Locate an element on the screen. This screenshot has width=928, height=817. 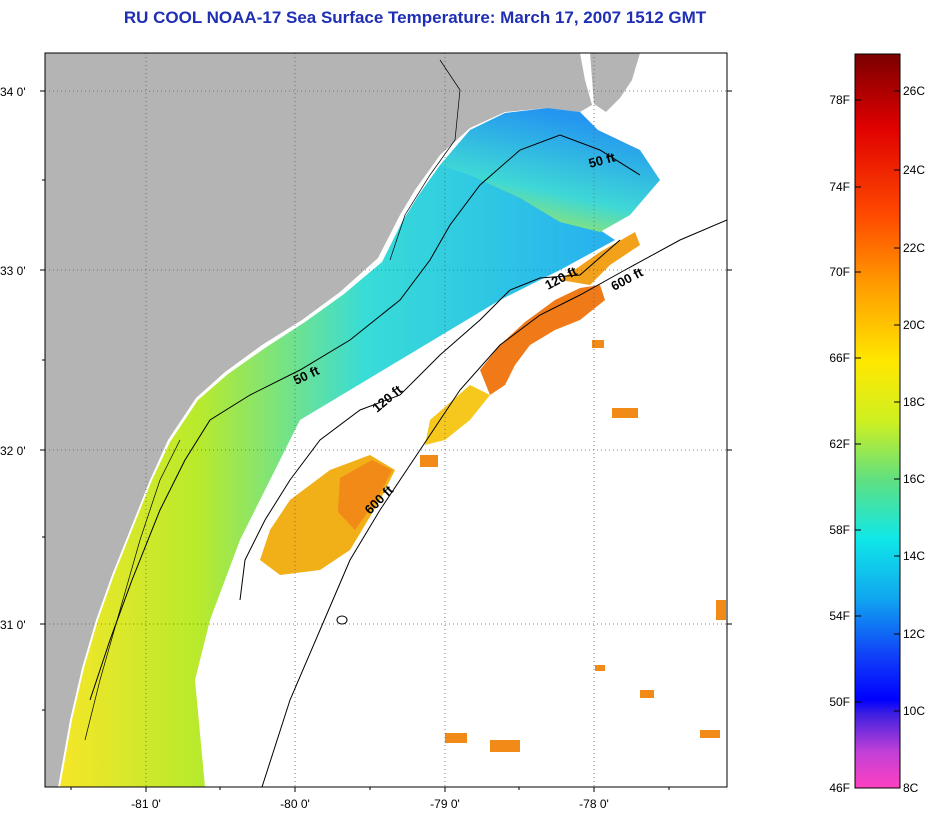
cb-c-20: 20C is located at coordinates (914, 325).